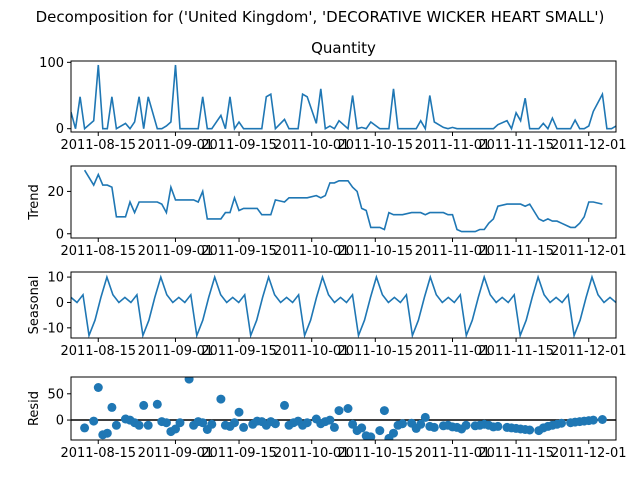  Describe the element at coordinates (34, 202) in the screenshot. I see `y-axis-label: Trend` at that location.